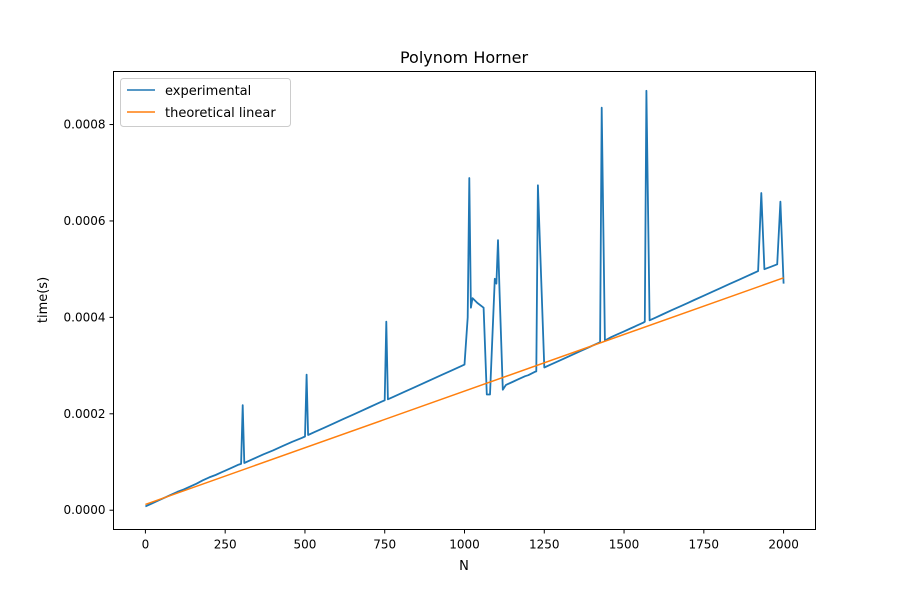 The image size is (906, 595). I want to click on x-tick-label: 1500, so click(624, 545).